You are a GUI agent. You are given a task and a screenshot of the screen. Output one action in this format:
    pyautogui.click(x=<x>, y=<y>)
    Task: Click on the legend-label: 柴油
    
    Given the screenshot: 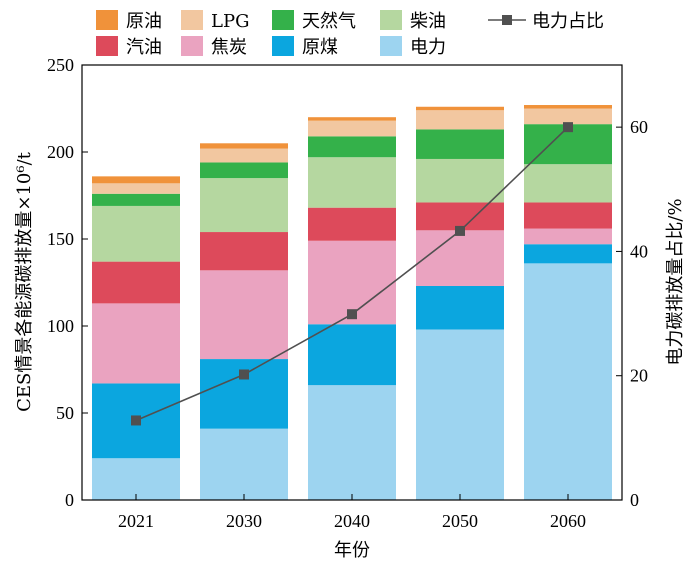 What is the action you would take?
    pyautogui.click(x=428, y=21)
    